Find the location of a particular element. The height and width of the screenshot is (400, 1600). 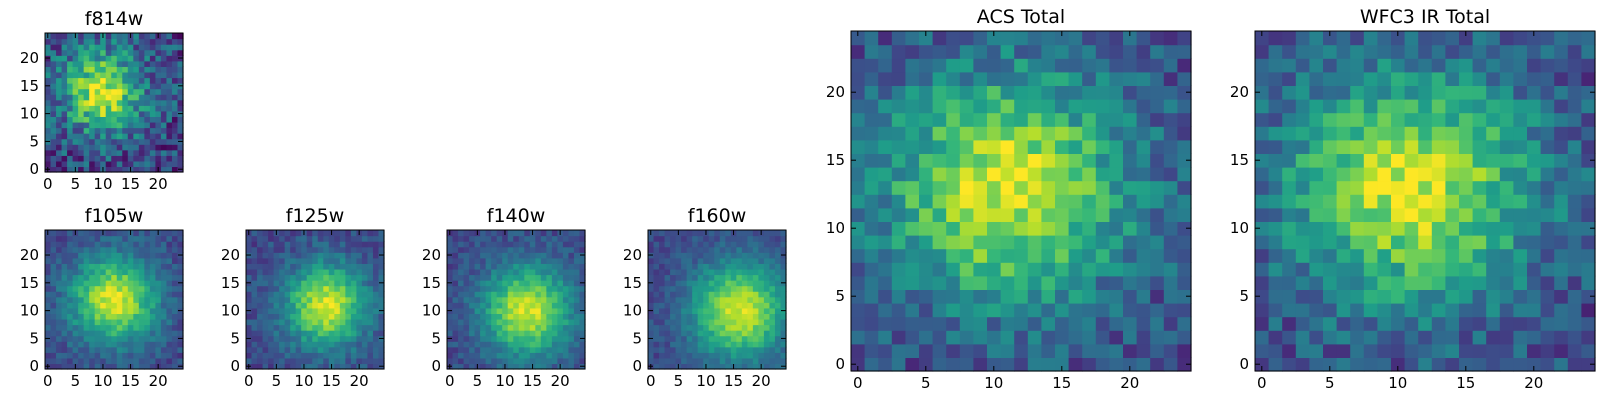

axes-frame is located at coordinates (315, 299).